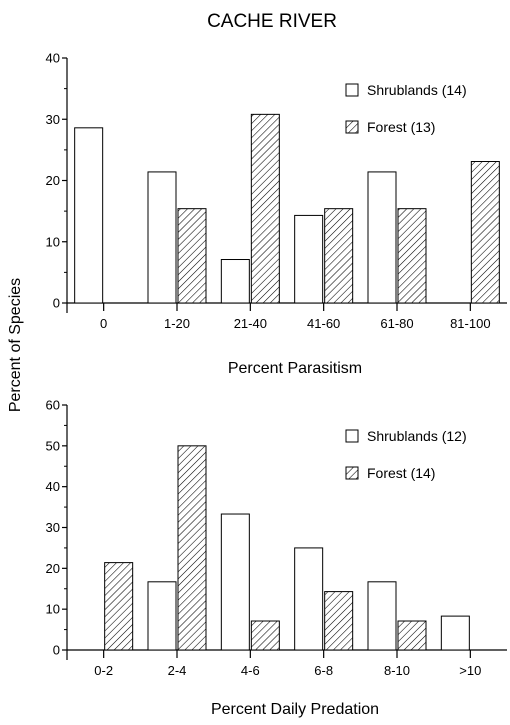  Describe the element at coordinates (323, 670) in the screenshot. I see `x-tick-label: 6-8` at that location.